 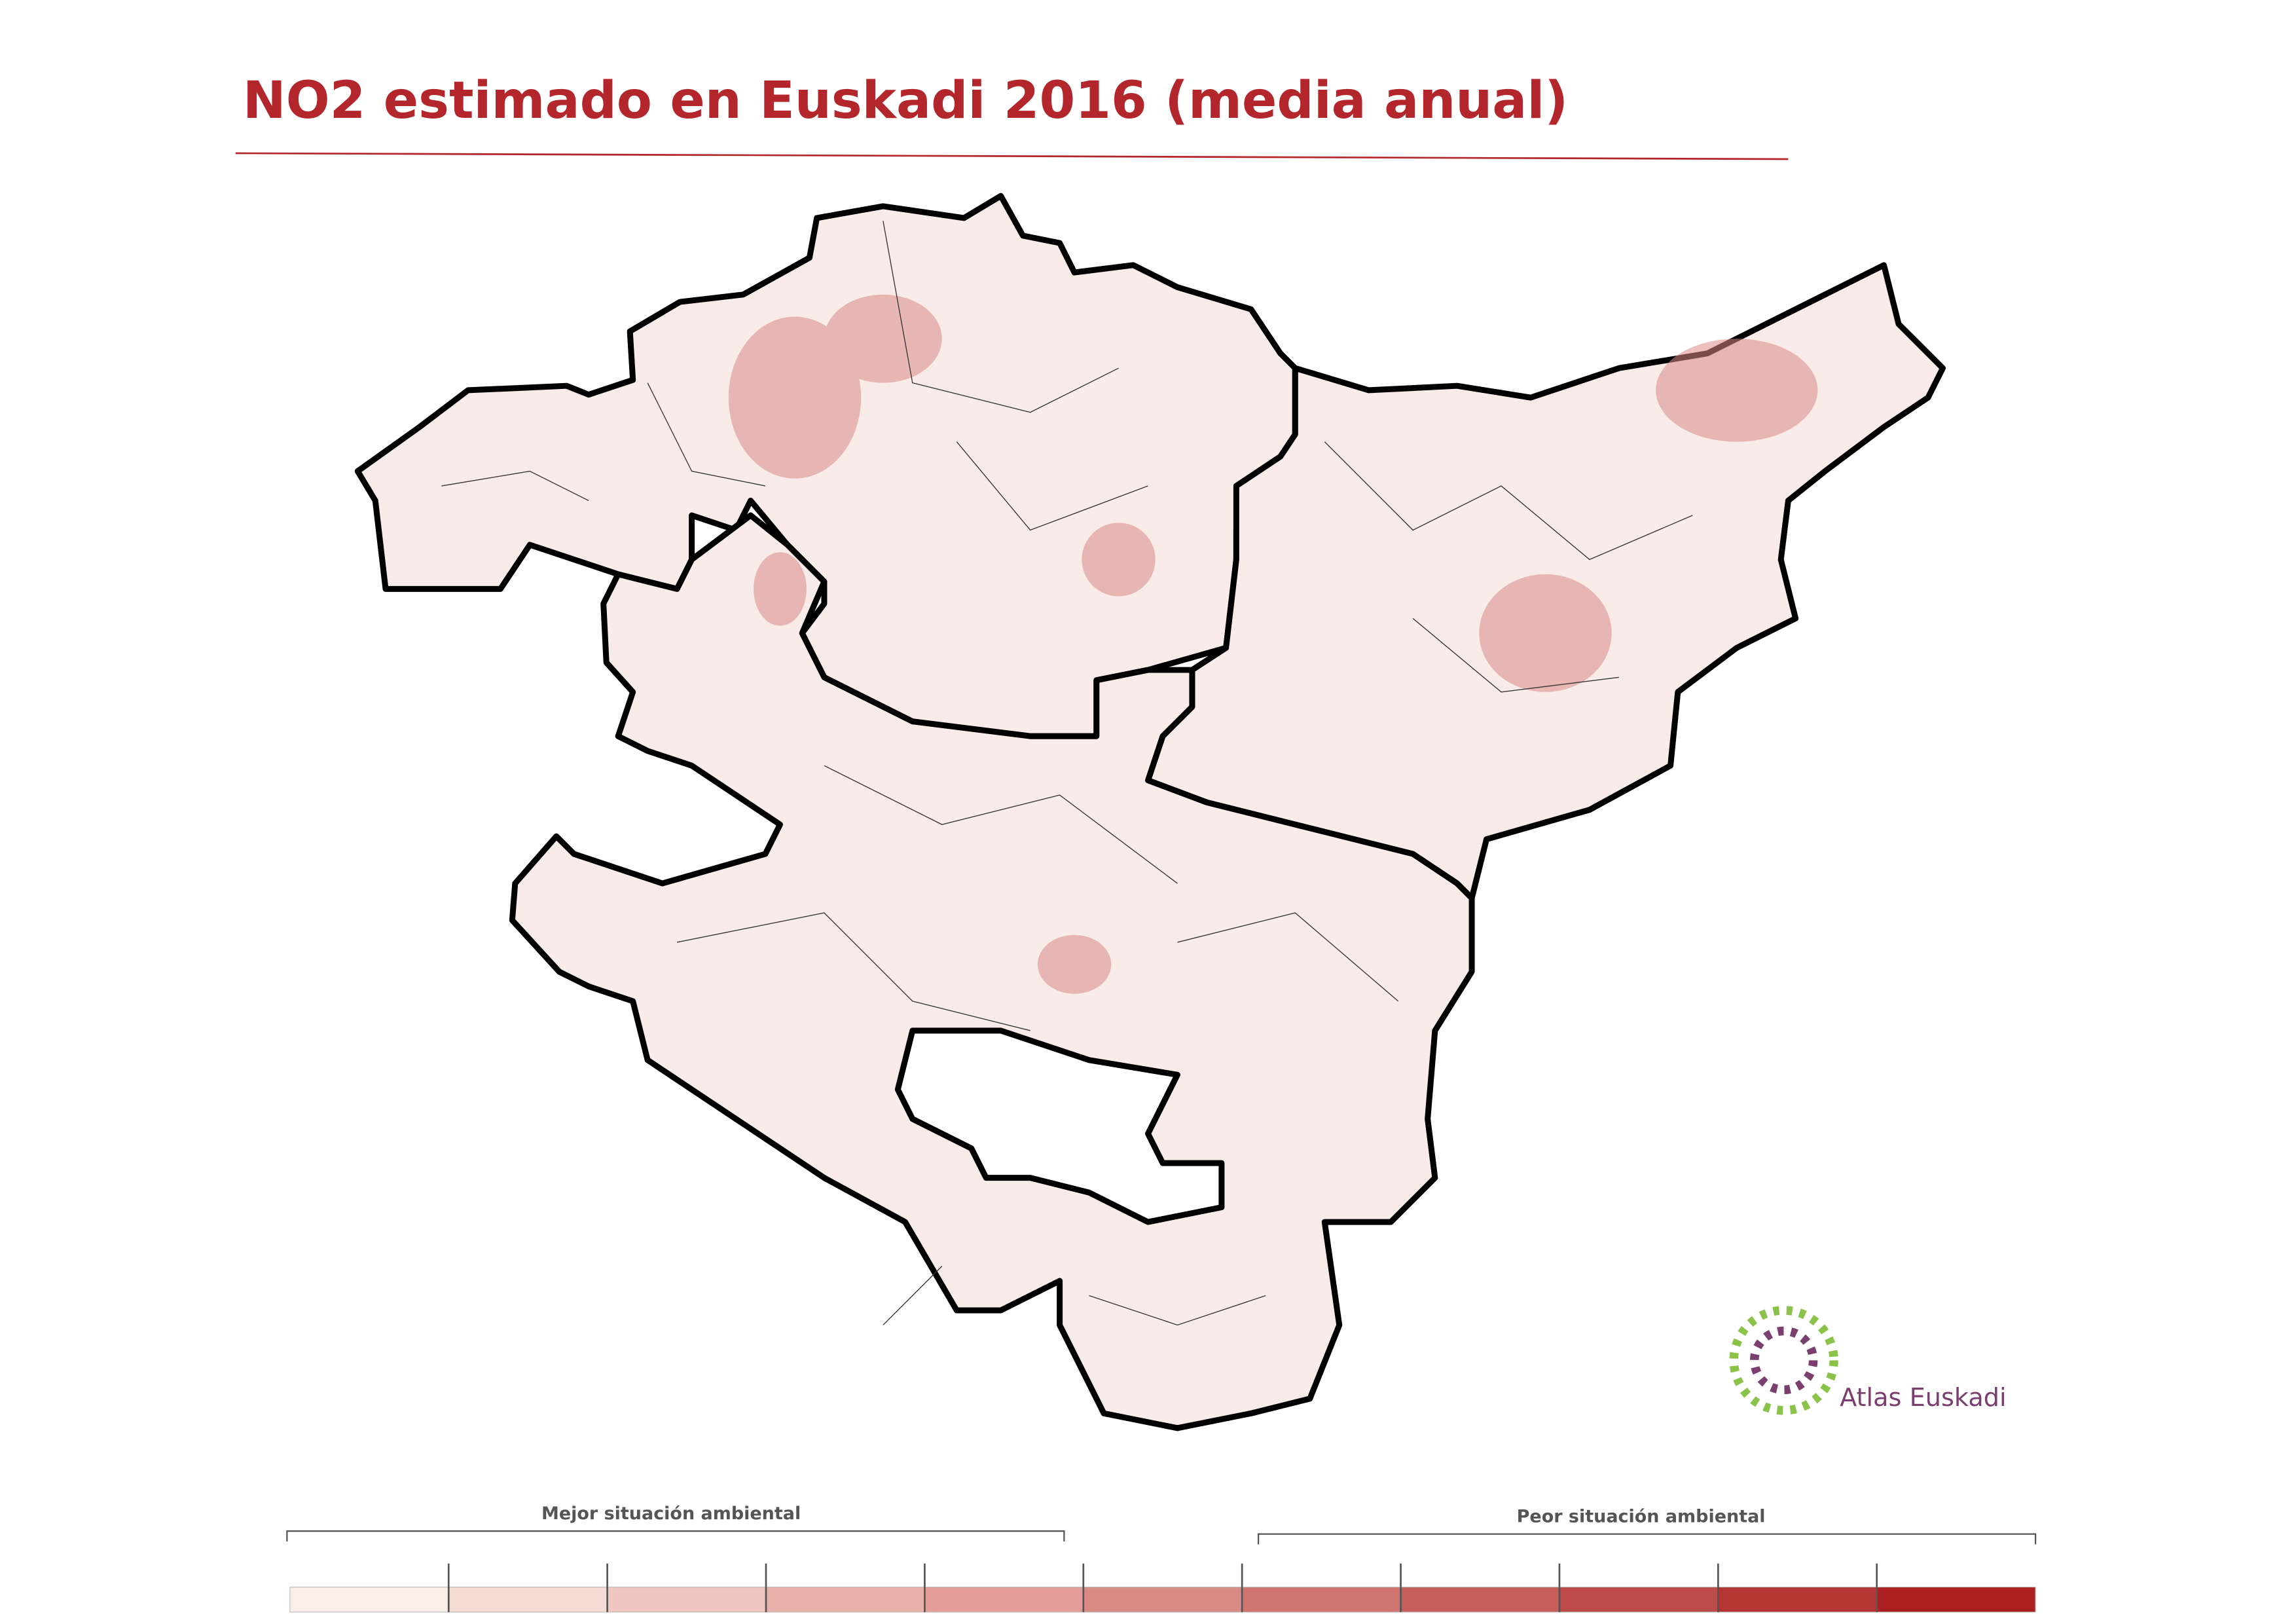 What do you see at coordinates (1012, 156) in the screenshot?
I see `title-rule` at bounding box center [1012, 156].